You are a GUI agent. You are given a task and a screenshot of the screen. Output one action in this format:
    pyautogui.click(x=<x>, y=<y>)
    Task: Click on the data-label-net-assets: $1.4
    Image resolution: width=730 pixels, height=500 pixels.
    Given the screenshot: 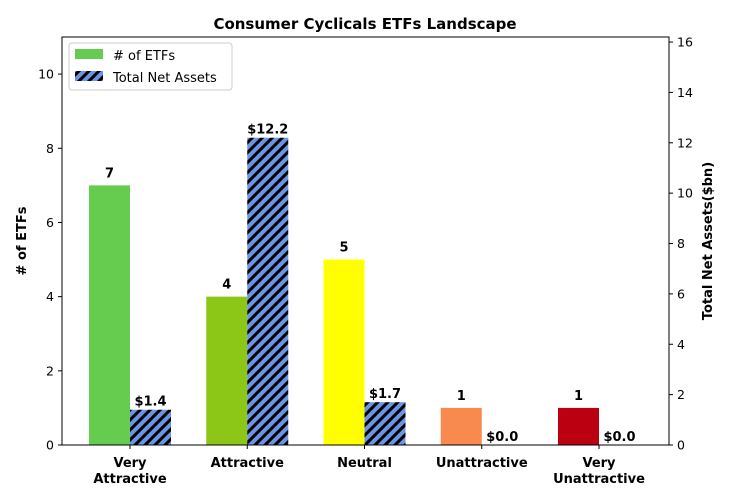 What is the action you would take?
    pyautogui.click(x=150, y=402)
    